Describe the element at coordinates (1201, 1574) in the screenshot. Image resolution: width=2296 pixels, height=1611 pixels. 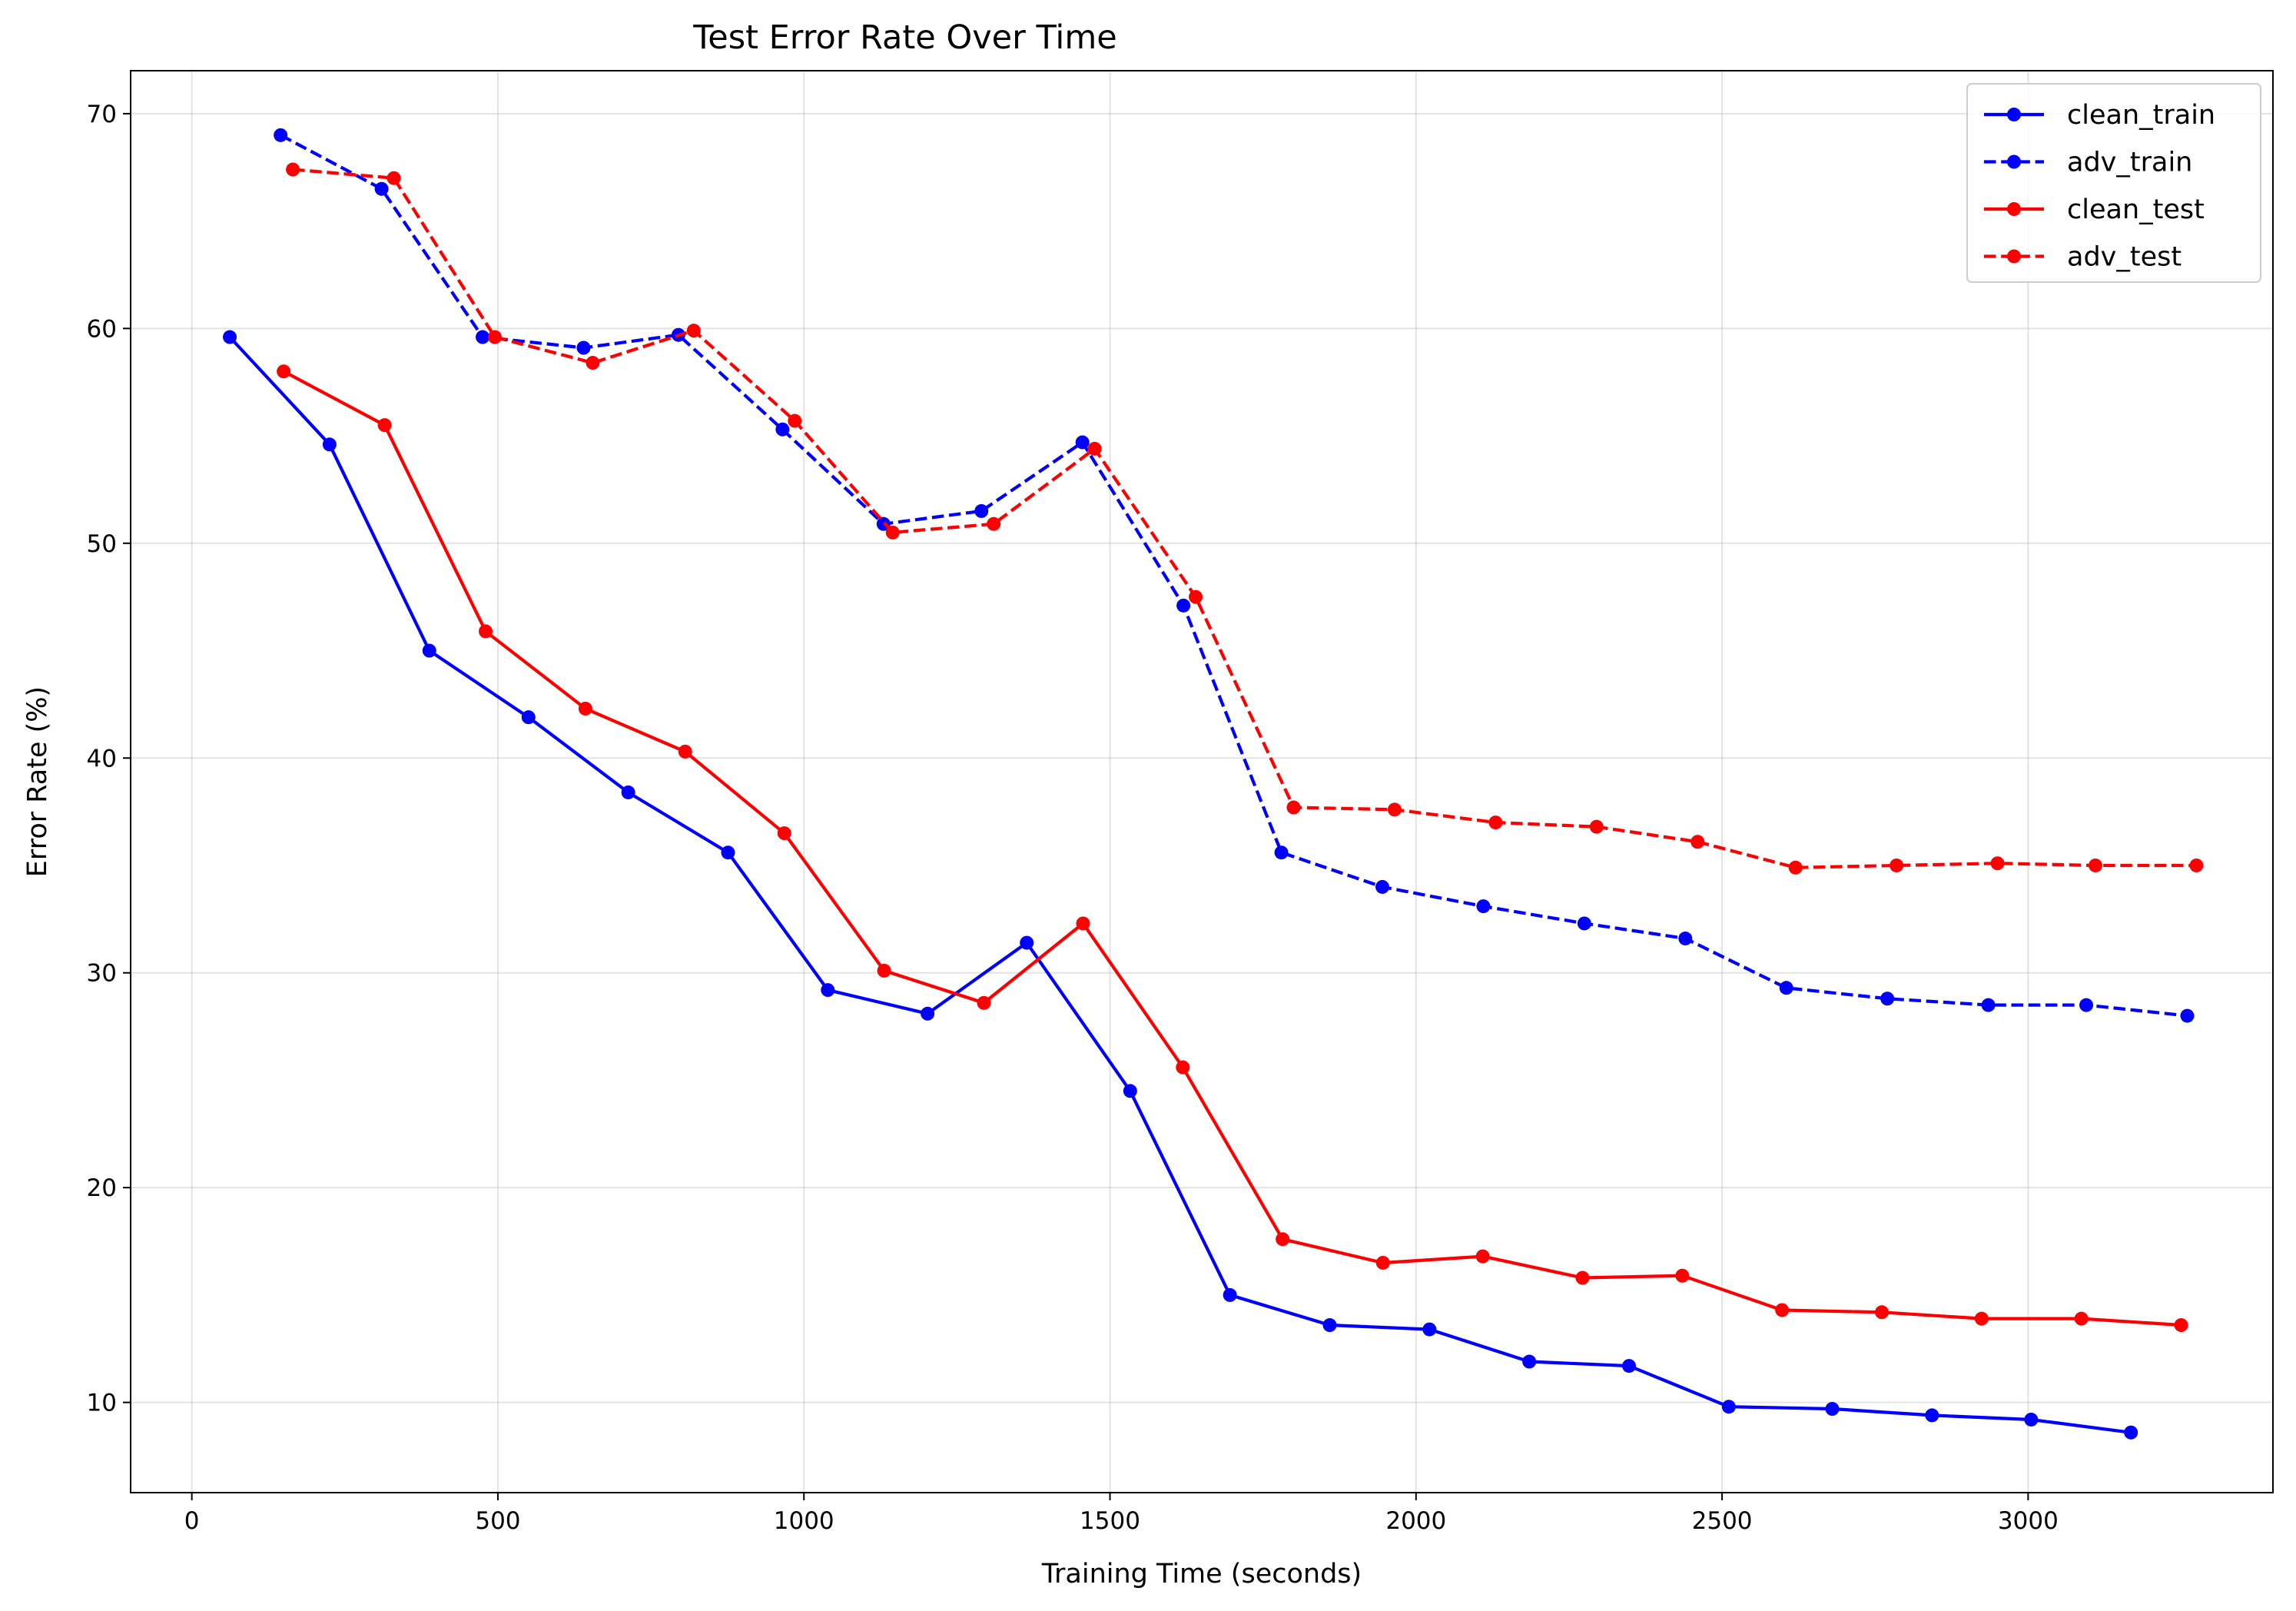
I see `x-axis-label: Training Time (seconds)` at that location.